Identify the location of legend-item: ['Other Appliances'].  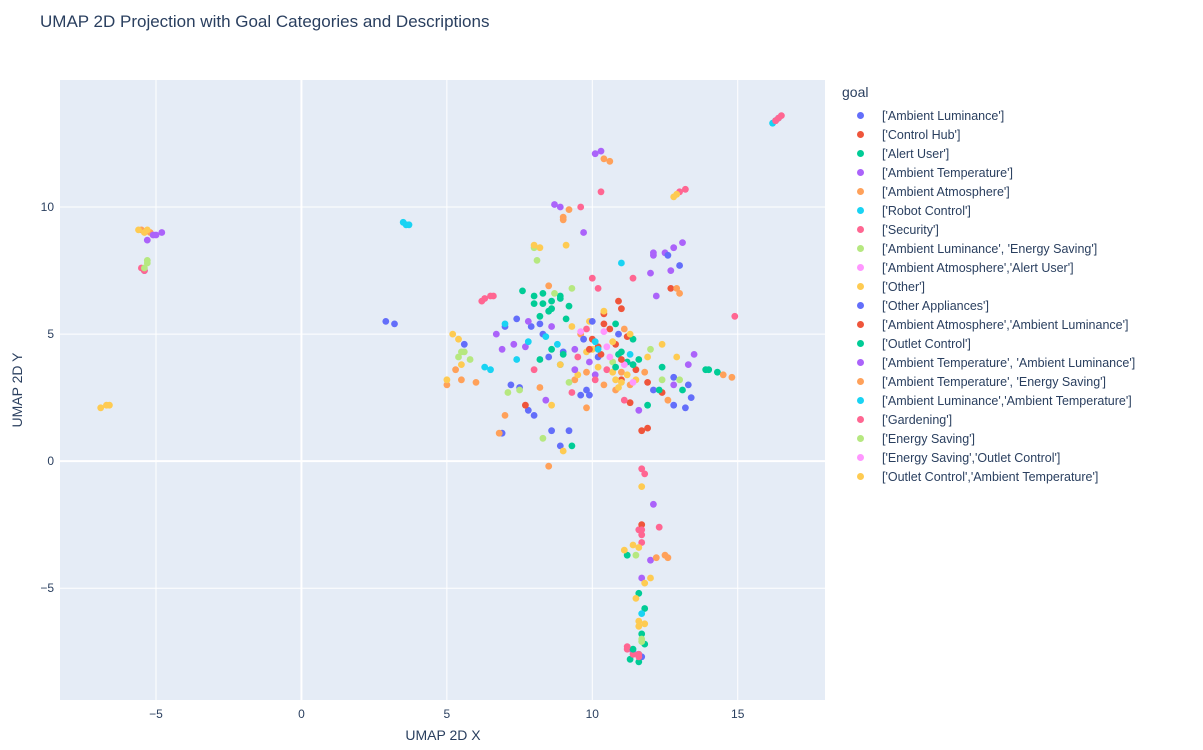
(988, 305).